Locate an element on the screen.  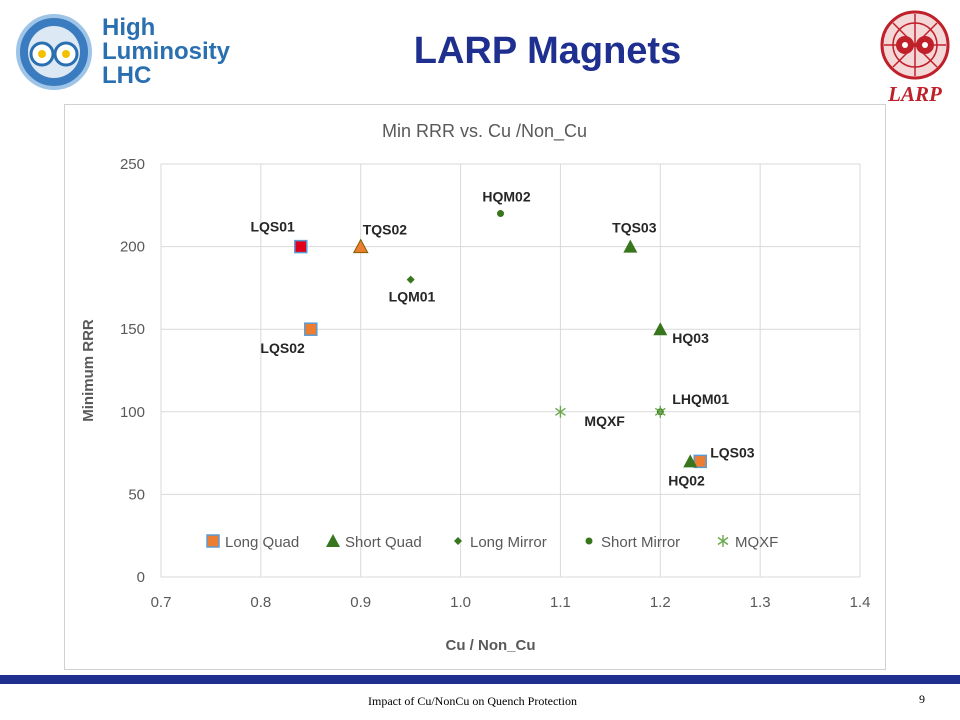
x-tick-label: 0.8 is located at coordinates (260, 602).